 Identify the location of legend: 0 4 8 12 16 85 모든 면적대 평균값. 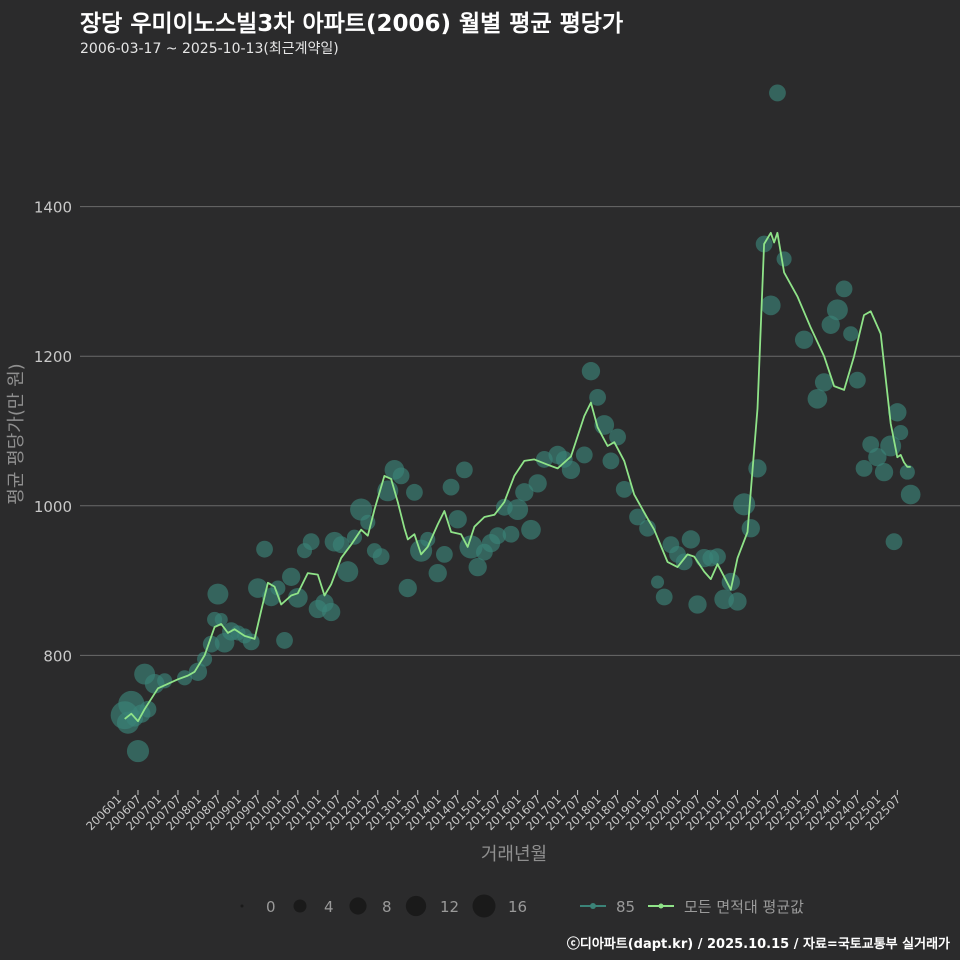
(522, 906).